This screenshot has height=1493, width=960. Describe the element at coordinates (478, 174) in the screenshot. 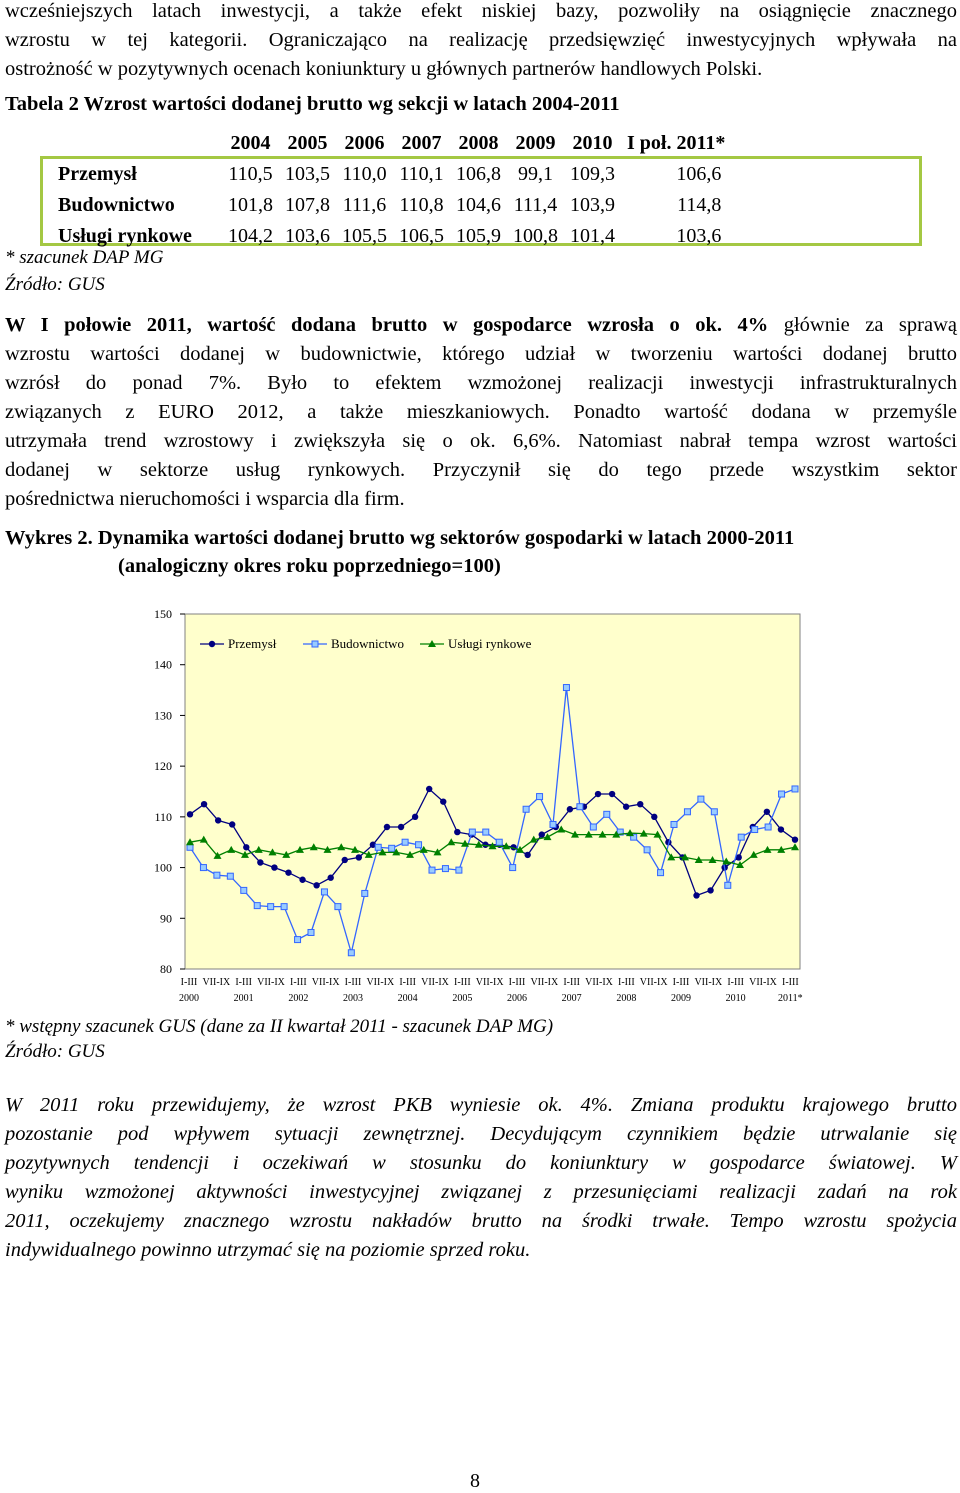

I see `table-cell: 106,8` at that location.